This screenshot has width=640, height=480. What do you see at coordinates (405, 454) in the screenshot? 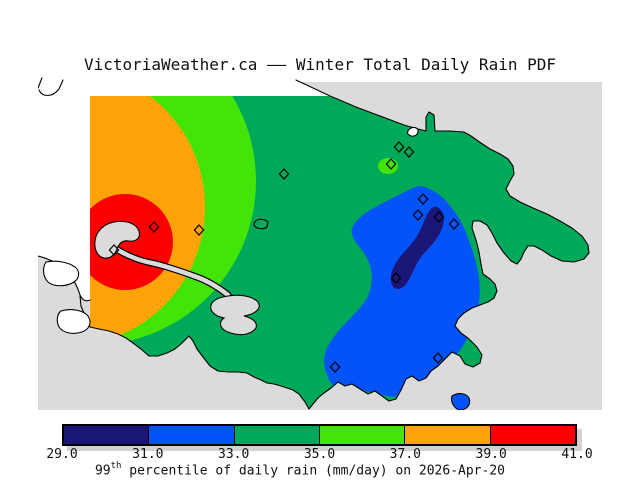
I see `colorbar-tick-label: 37.0` at bounding box center [405, 454].